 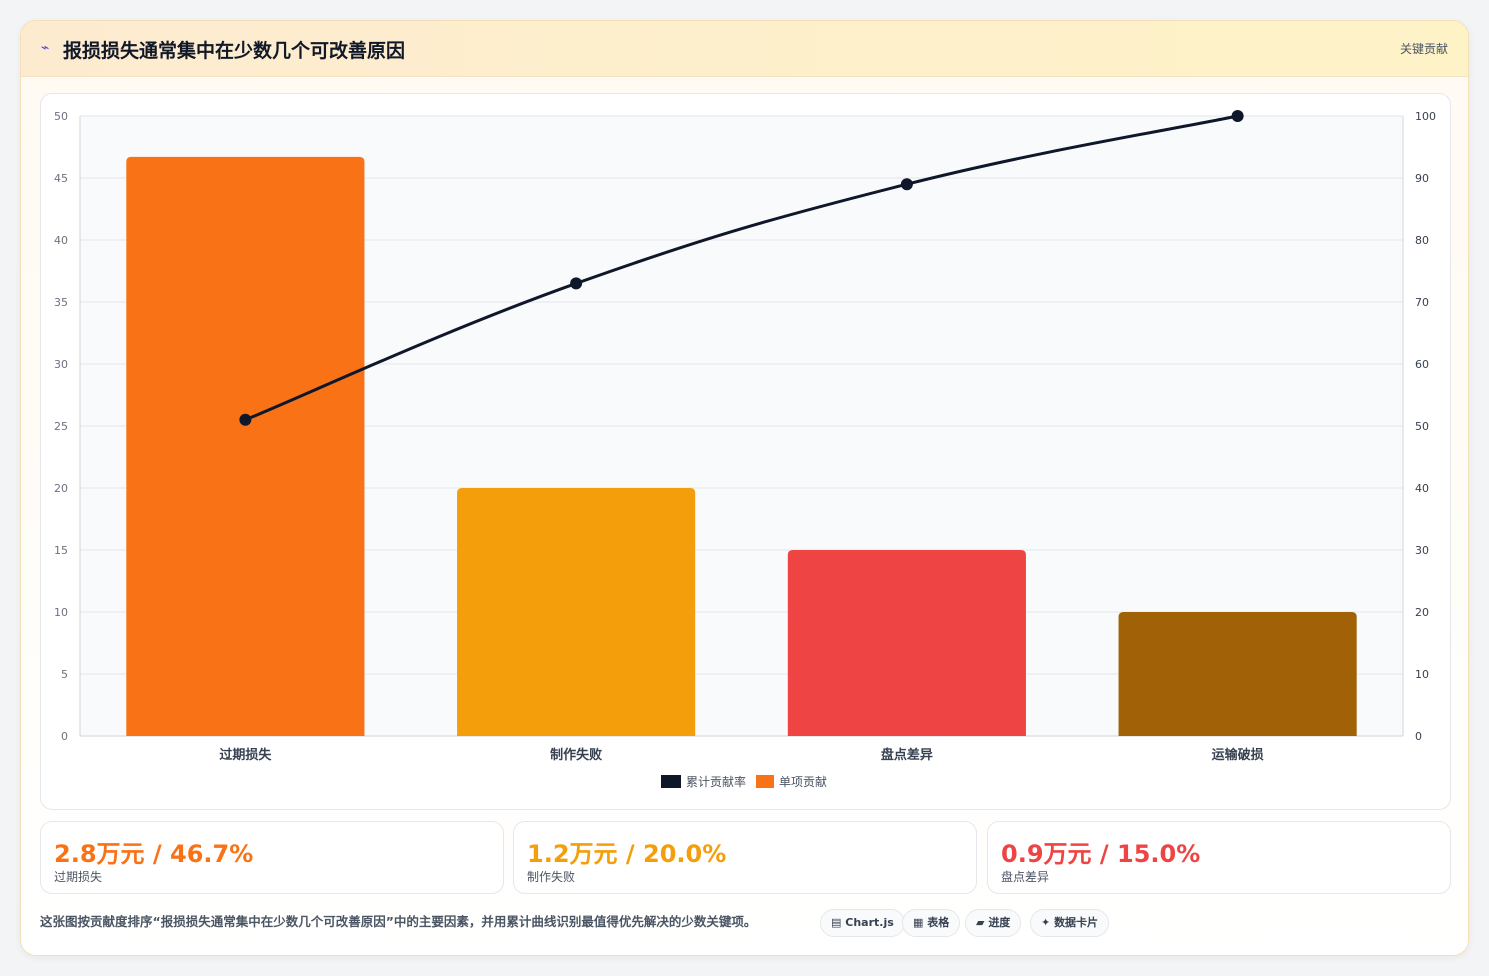 What do you see at coordinates (869, 922) in the screenshot?
I see `chip-label: Chart.js` at bounding box center [869, 922].